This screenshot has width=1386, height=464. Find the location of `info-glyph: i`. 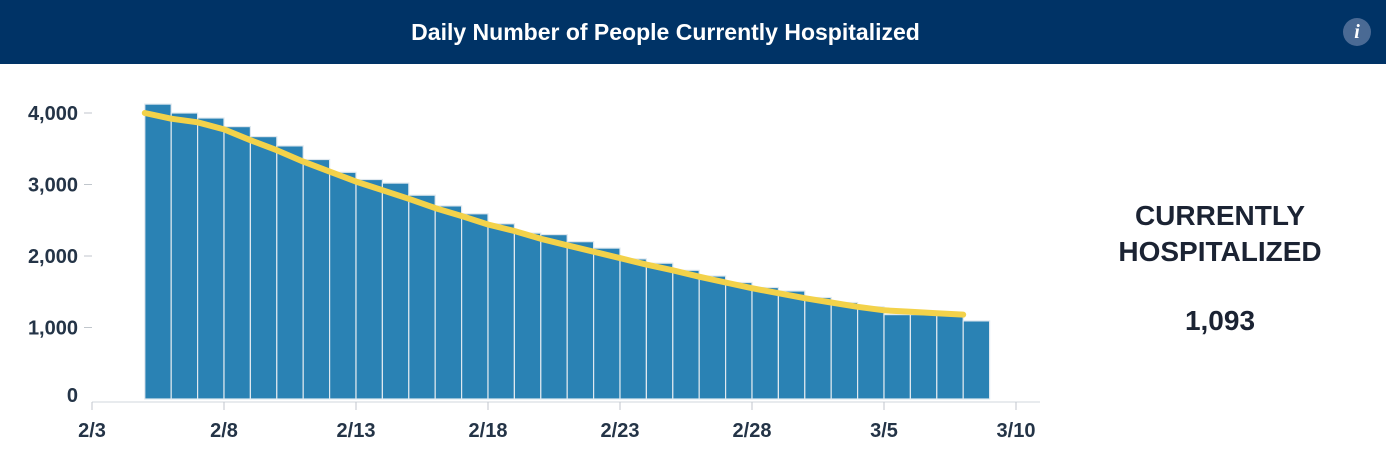

info-glyph: i is located at coordinates (1357, 32).